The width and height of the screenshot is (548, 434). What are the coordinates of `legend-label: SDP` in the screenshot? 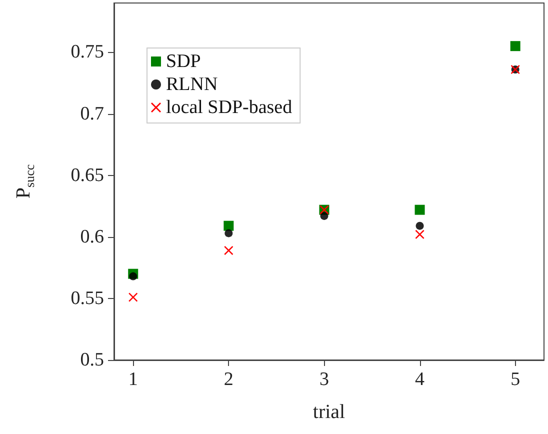 It's located at (183, 61).